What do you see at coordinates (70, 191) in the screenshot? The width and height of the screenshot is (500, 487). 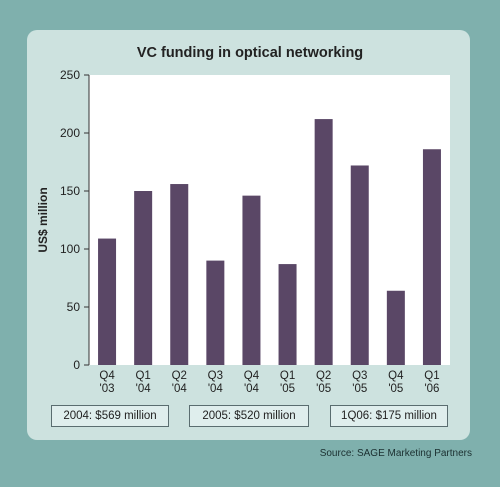 I see `y-tick-label: 150` at bounding box center [70, 191].